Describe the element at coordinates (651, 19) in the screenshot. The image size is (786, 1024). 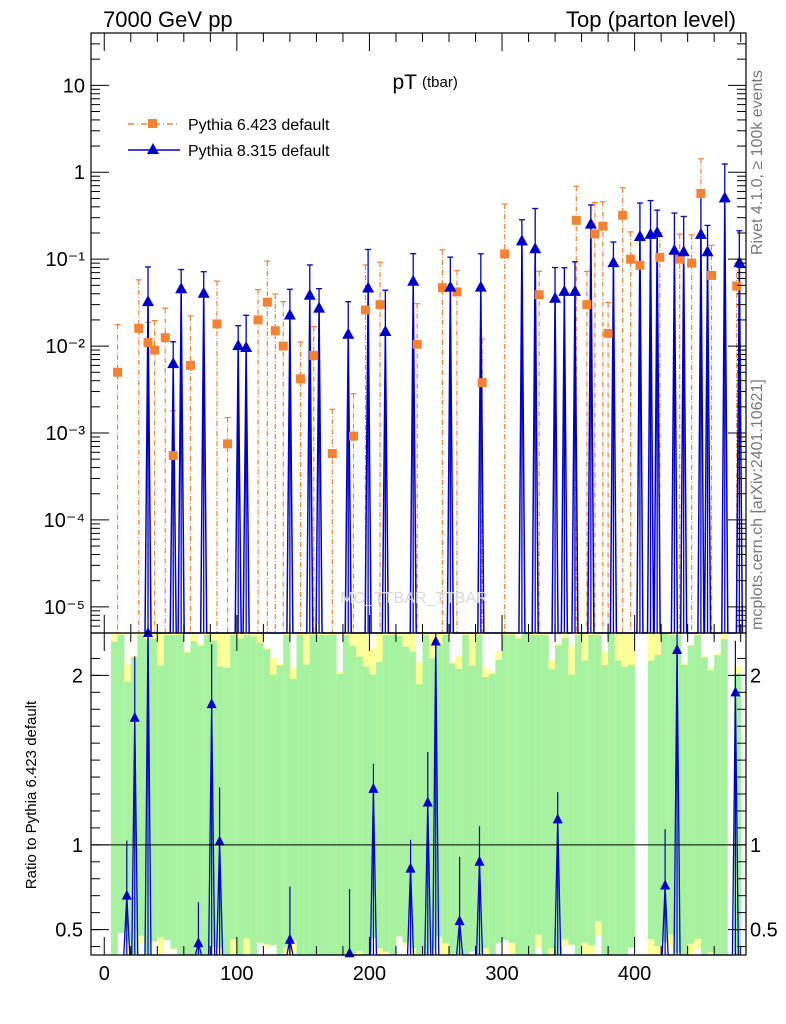
I see `header-right: Top (parton level)` at that location.